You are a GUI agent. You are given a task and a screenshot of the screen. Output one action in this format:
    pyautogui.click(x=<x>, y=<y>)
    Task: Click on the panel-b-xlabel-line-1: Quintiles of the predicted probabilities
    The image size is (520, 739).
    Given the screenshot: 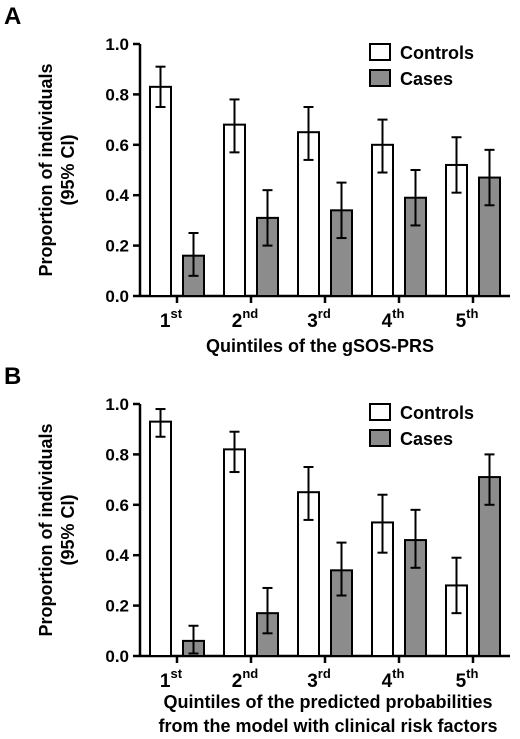 What is the action you would take?
    pyautogui.click(x=327, y=702)
    